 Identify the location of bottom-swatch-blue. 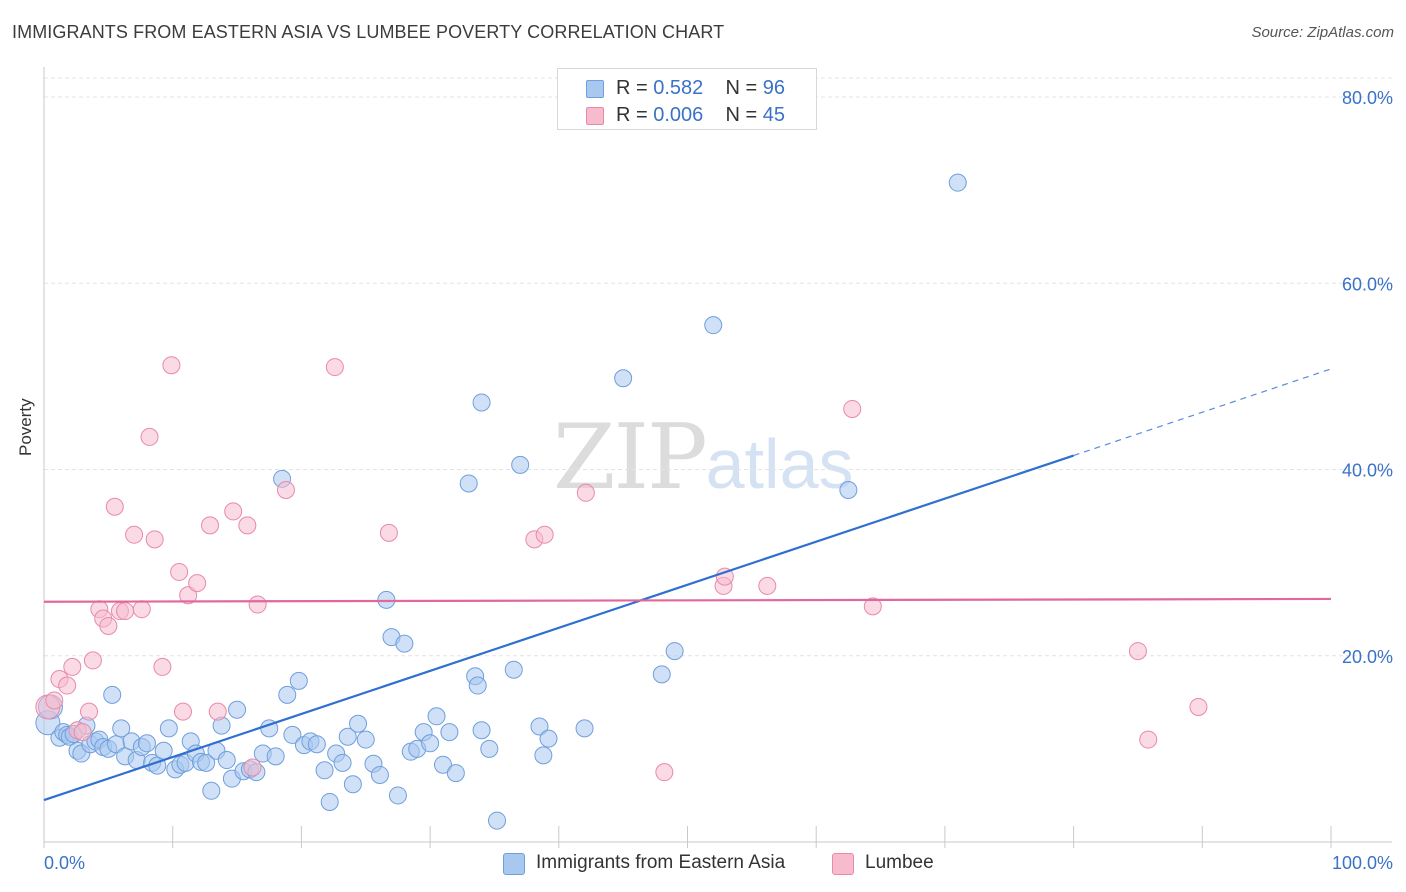
(514, 864).